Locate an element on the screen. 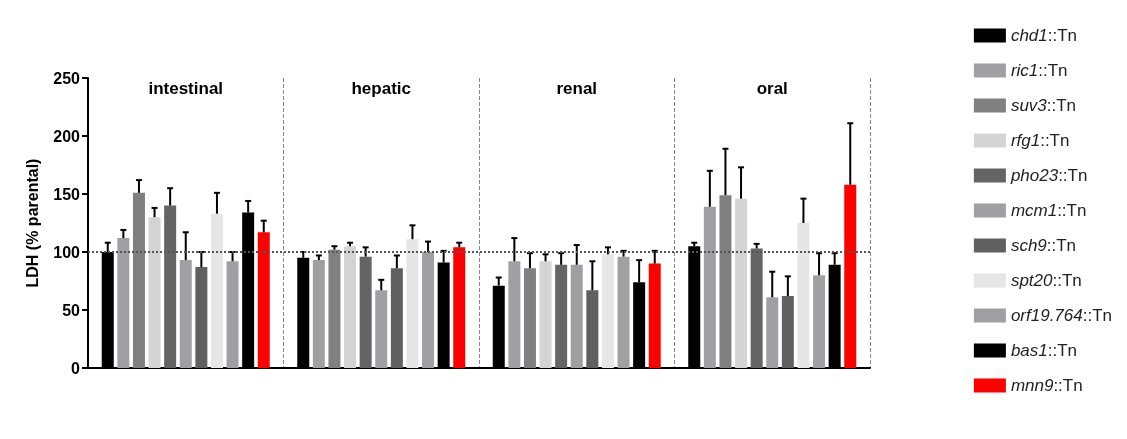  legend-label: mnn9::Tn is located at coordinates (1046, 385).